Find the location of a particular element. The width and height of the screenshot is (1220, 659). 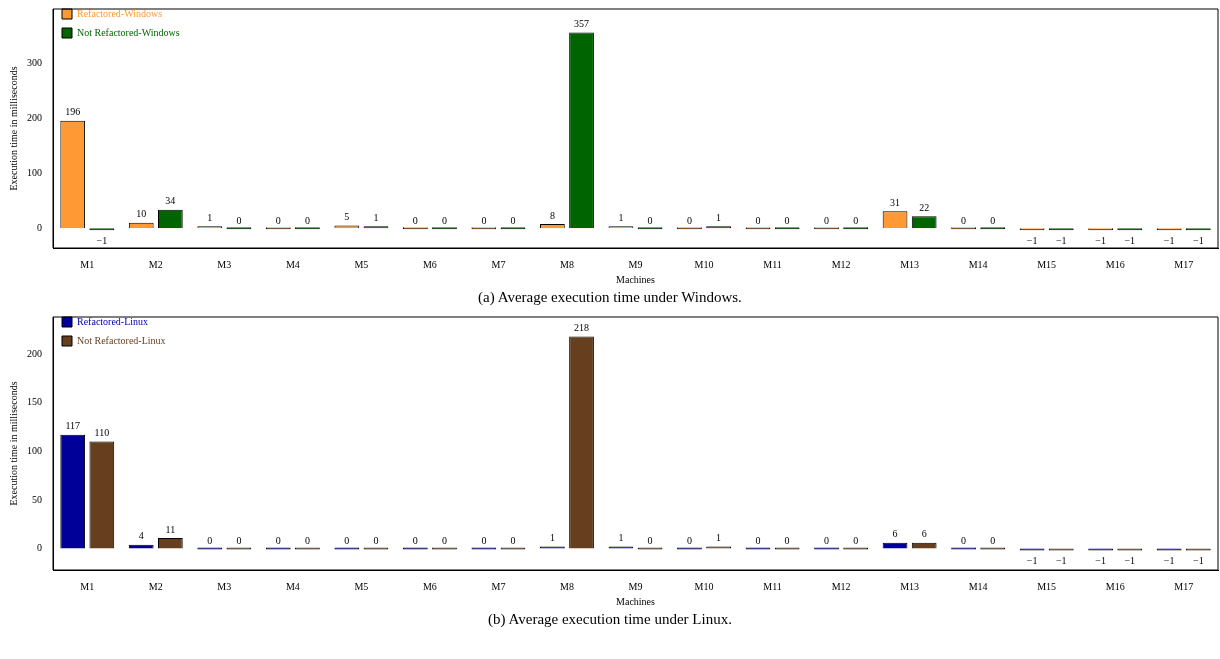

legend-label: Refactored-Linux is located at coordinates (113, 321).